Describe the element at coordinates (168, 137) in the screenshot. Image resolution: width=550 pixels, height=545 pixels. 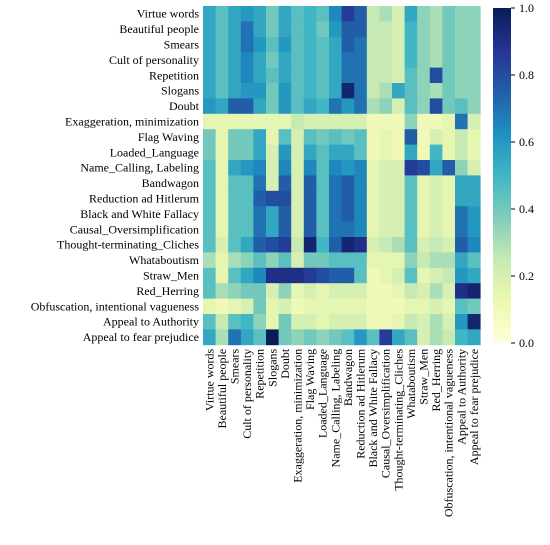
I see `row-label: Flag Waving` at that location.